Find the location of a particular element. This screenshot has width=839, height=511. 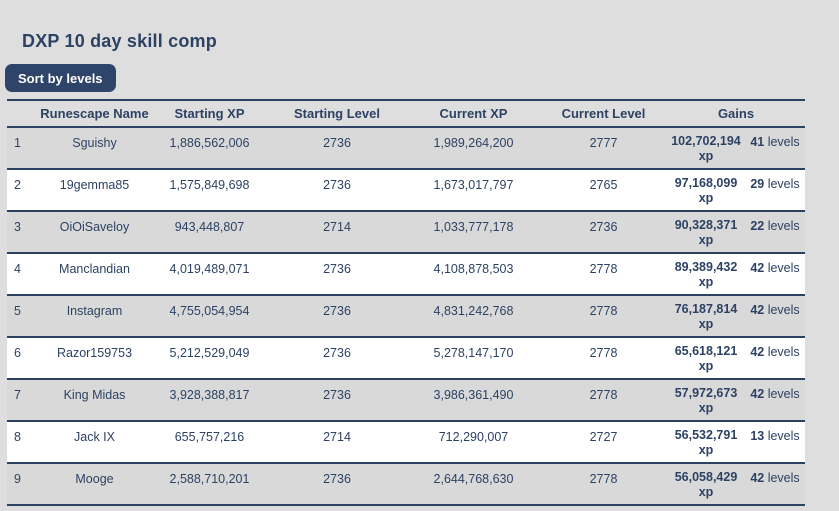

player-name-cell: Razor159753 is located at coordinates (94, 353).